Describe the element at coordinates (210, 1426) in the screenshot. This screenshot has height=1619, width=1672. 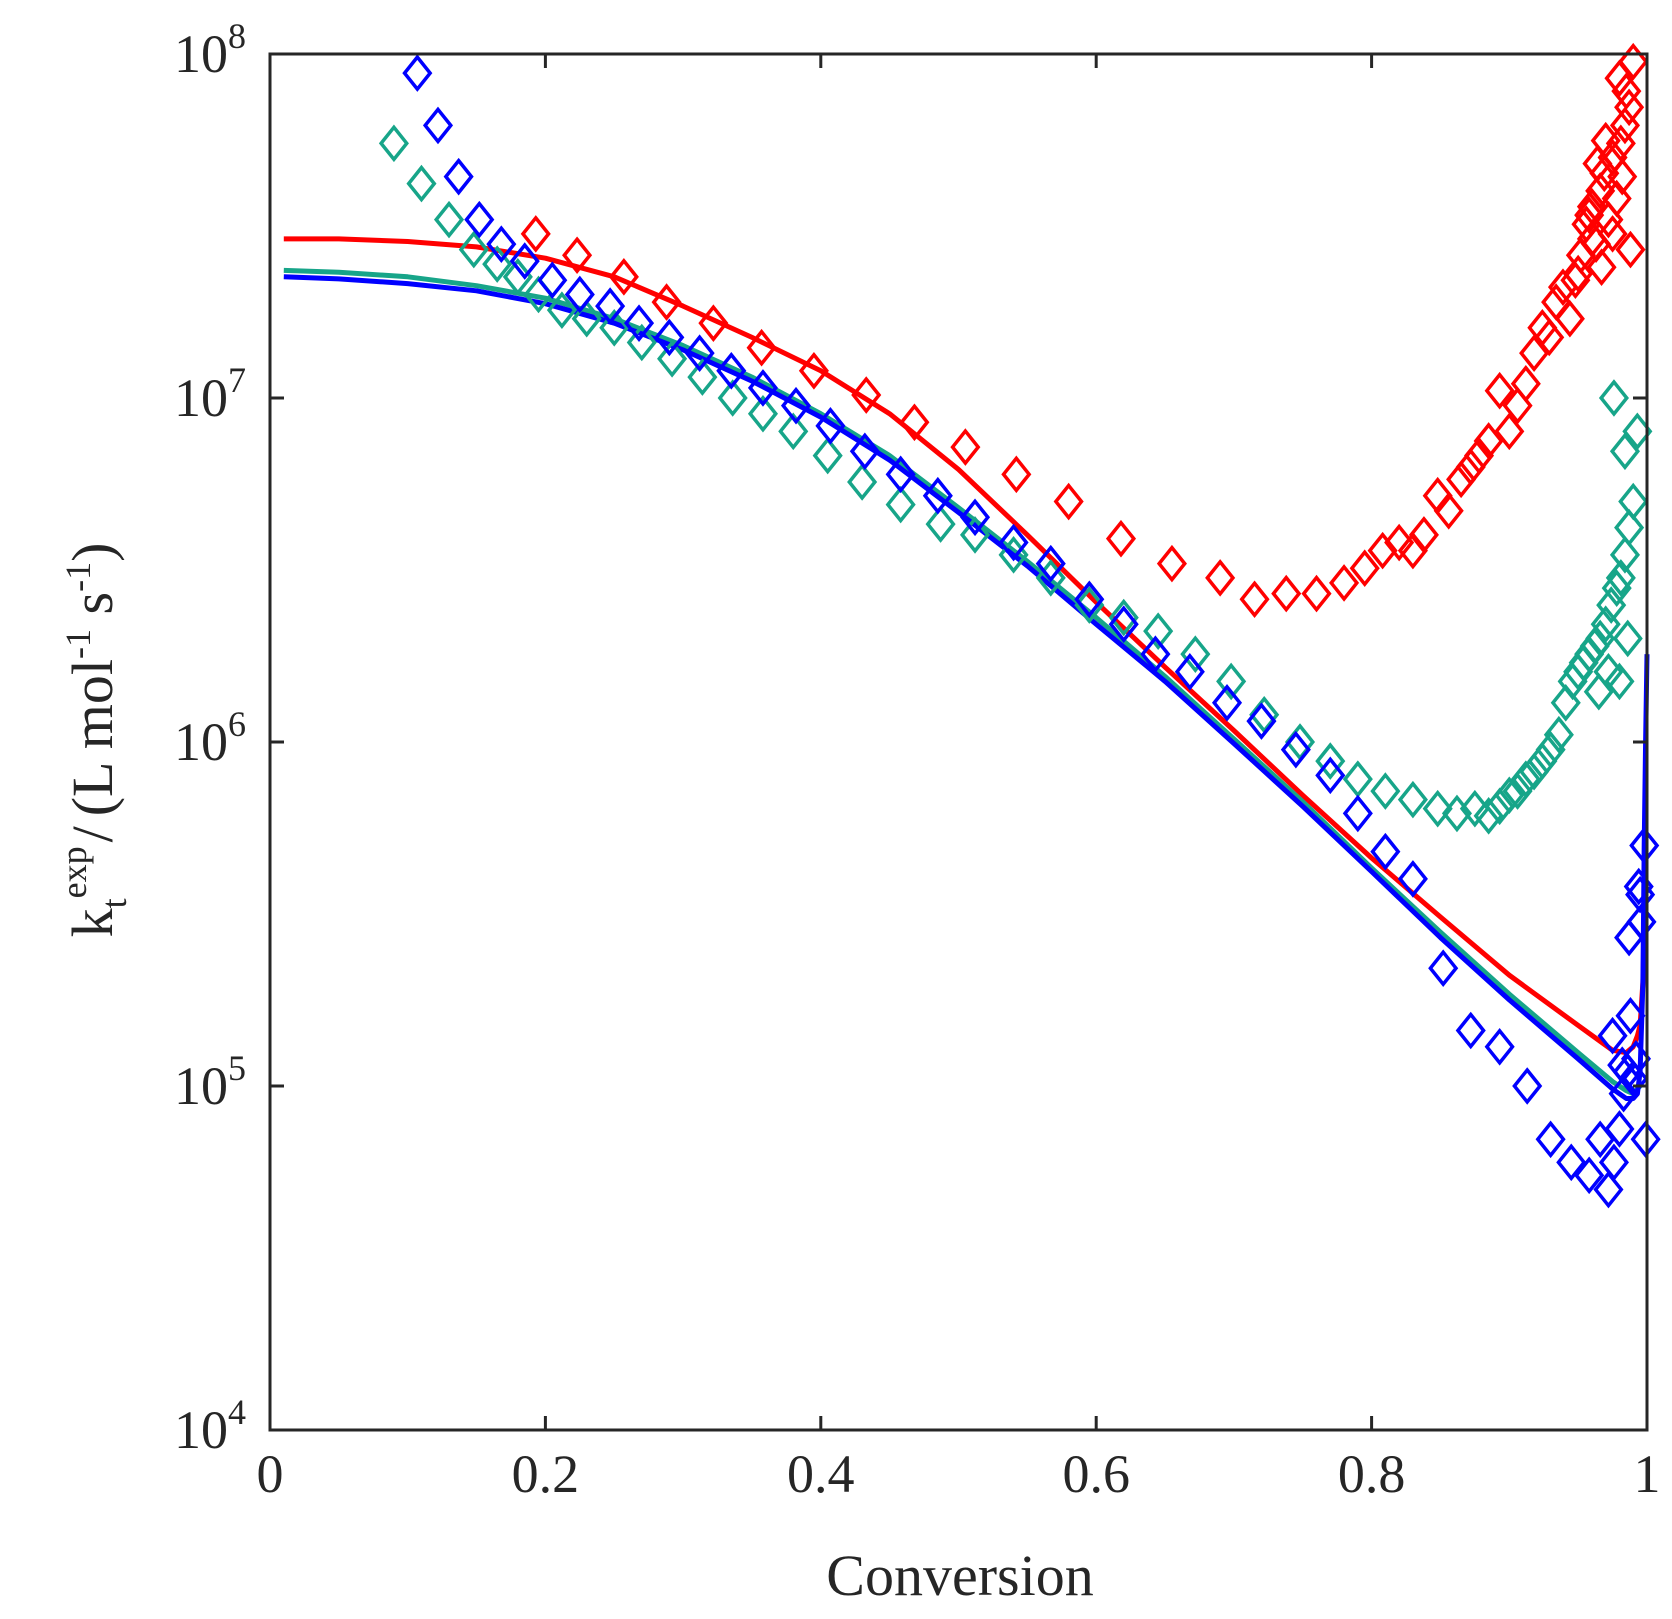
I see `y-tick-label: 10⁴` at that location.